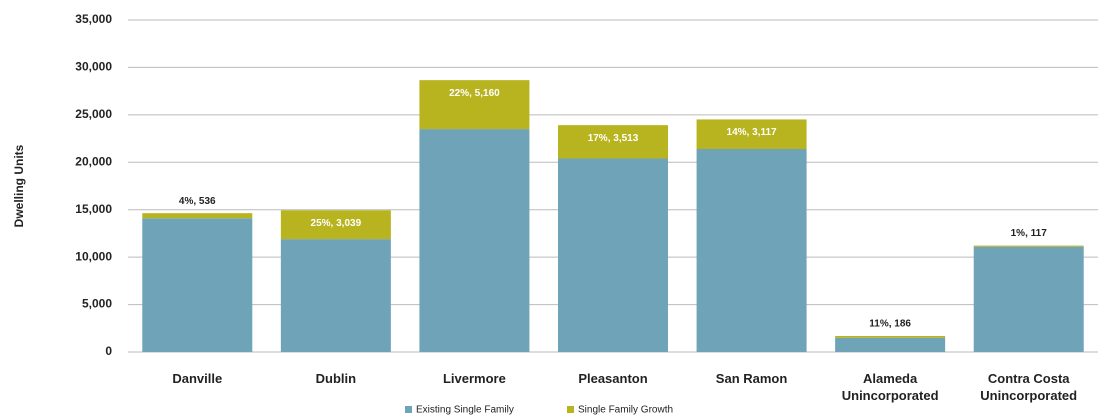 The width and height of the screenshot is (1105, 419). I want to click on data-label: 1%, 117, so click(1029, 233).